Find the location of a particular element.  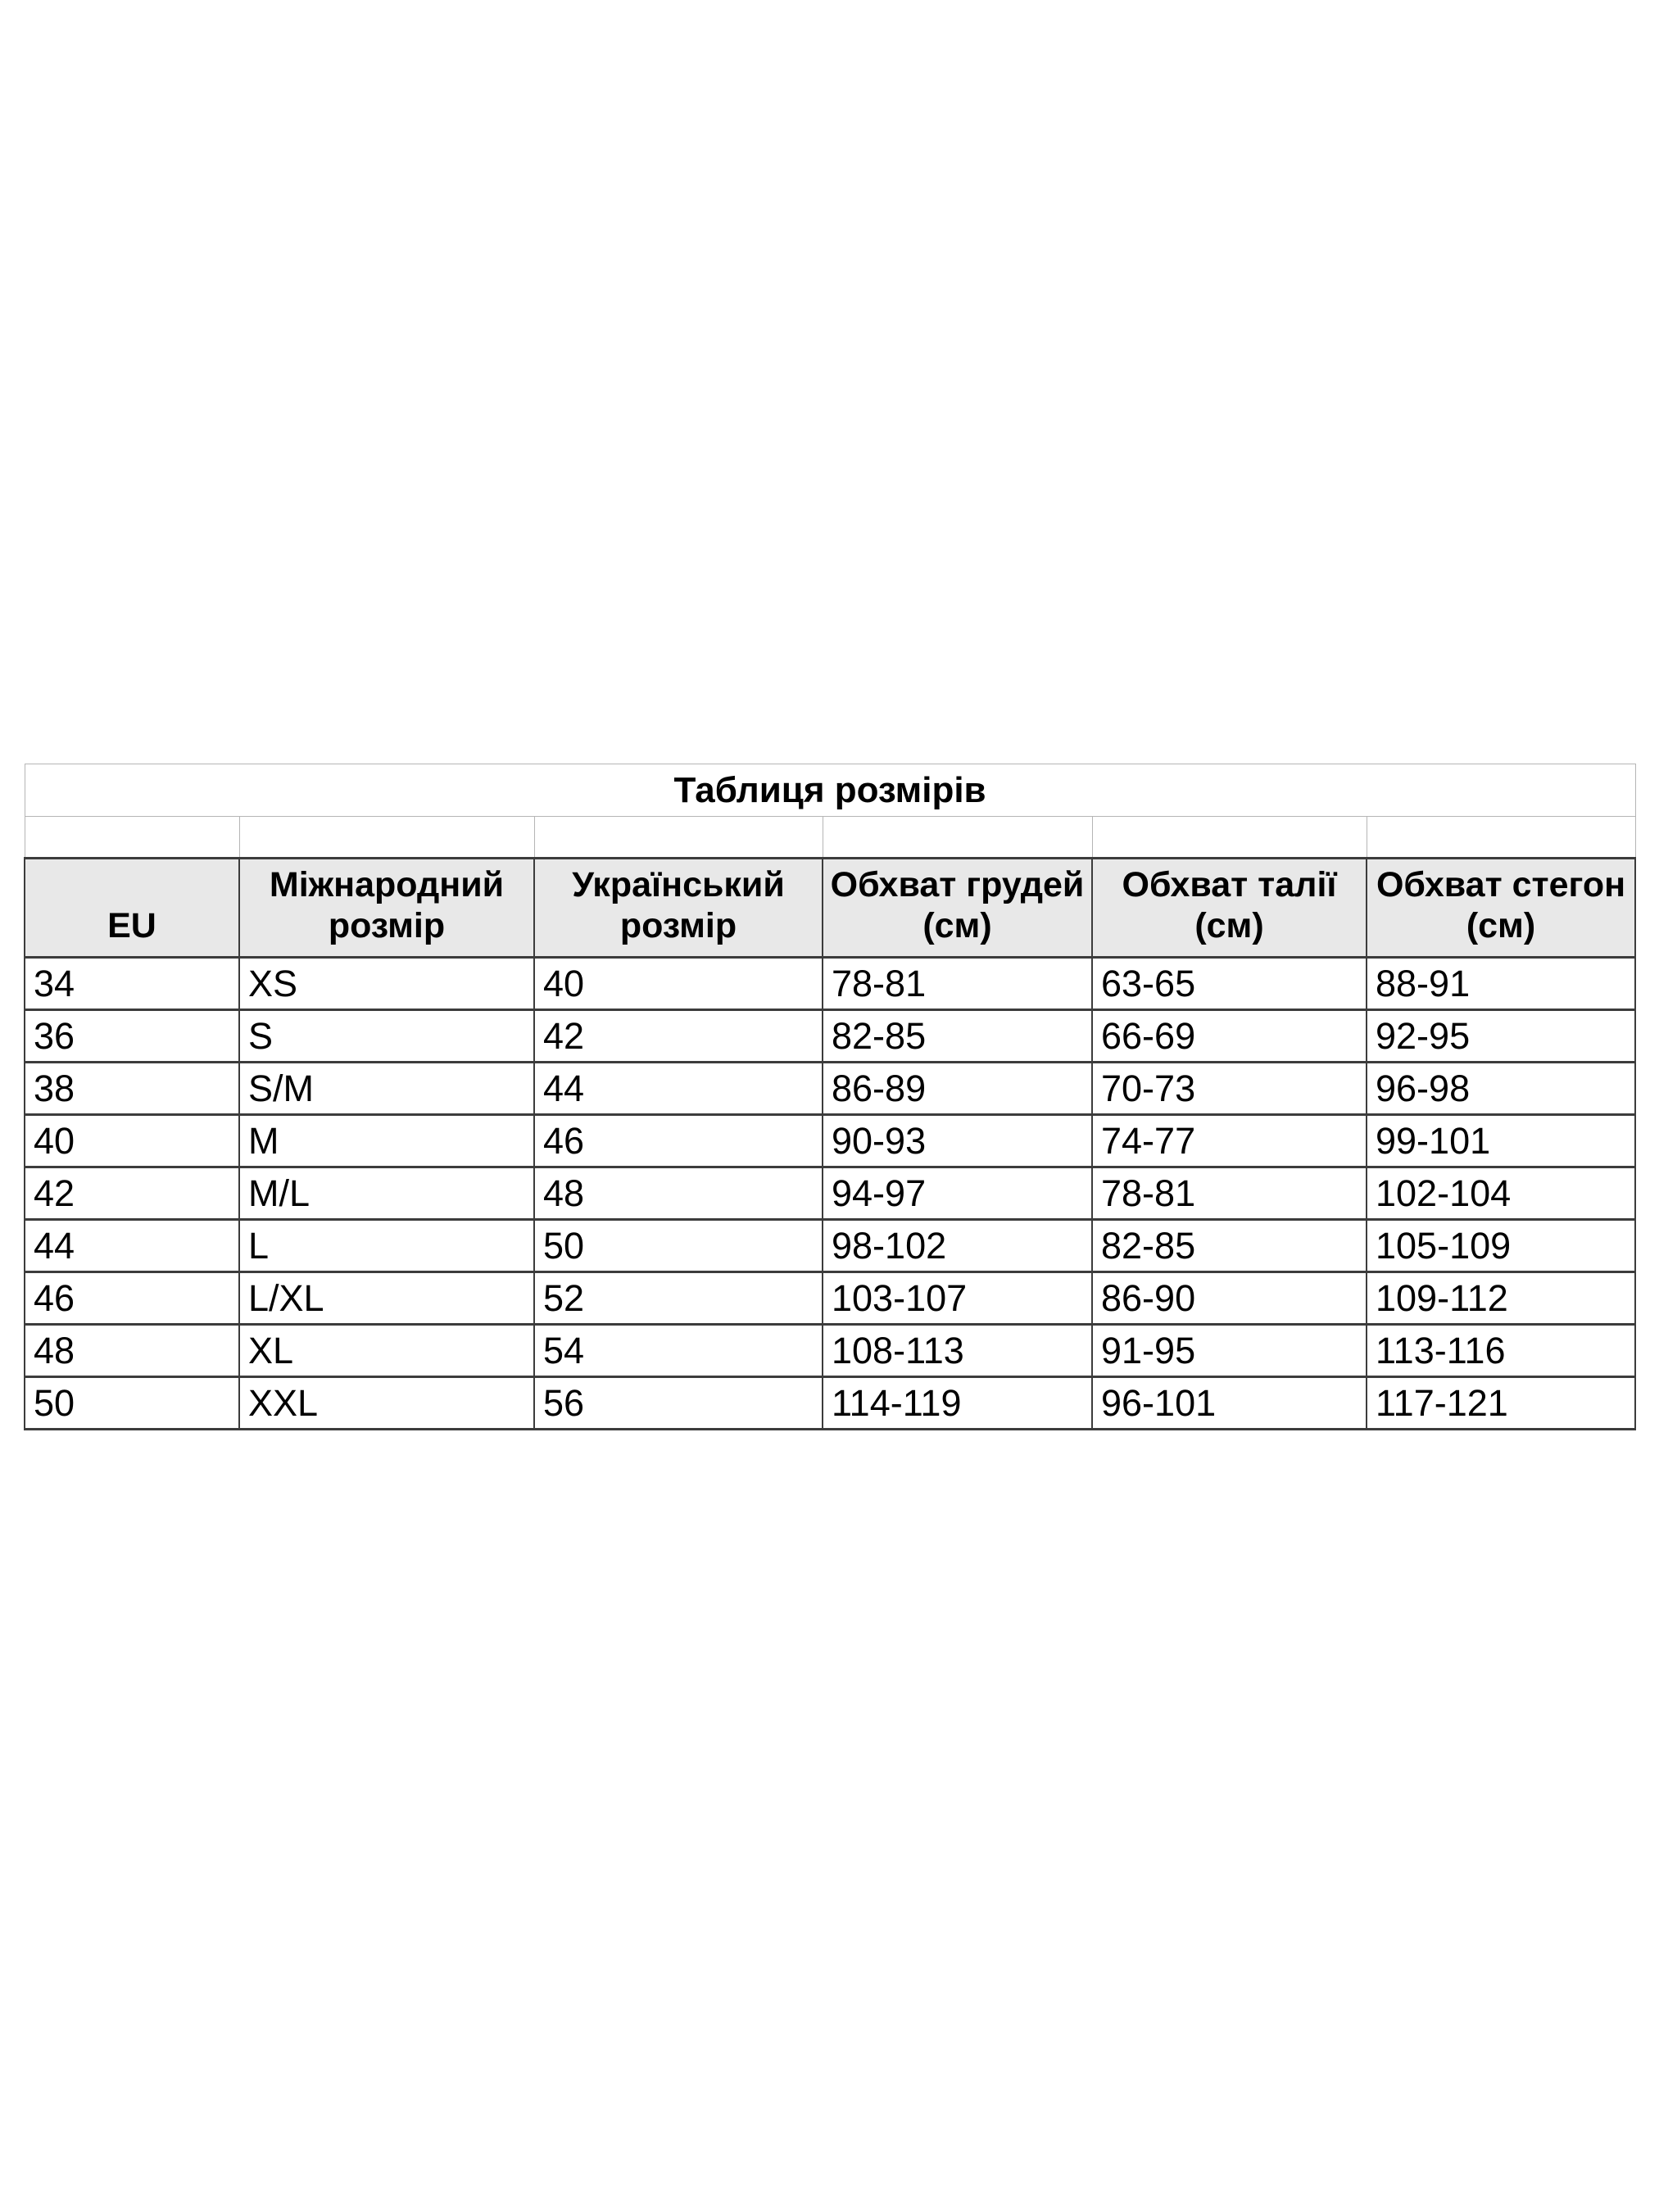

table-cell: 52 is located at coordinates (678, 1298).